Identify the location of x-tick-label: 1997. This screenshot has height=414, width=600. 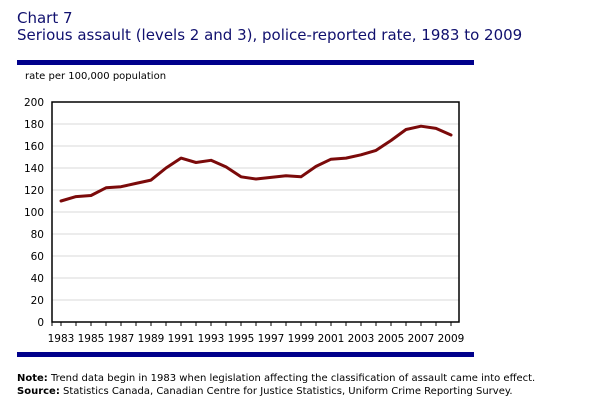
(271, 339).